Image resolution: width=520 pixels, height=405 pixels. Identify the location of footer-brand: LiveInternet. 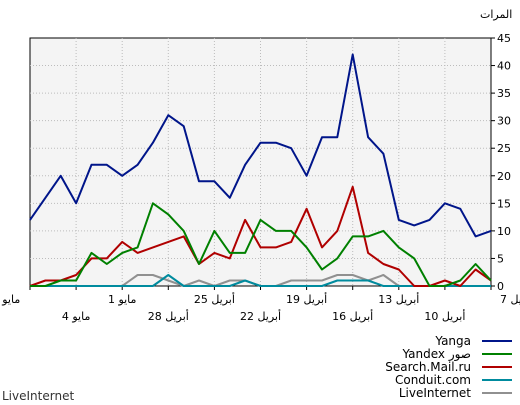
(38, 396).